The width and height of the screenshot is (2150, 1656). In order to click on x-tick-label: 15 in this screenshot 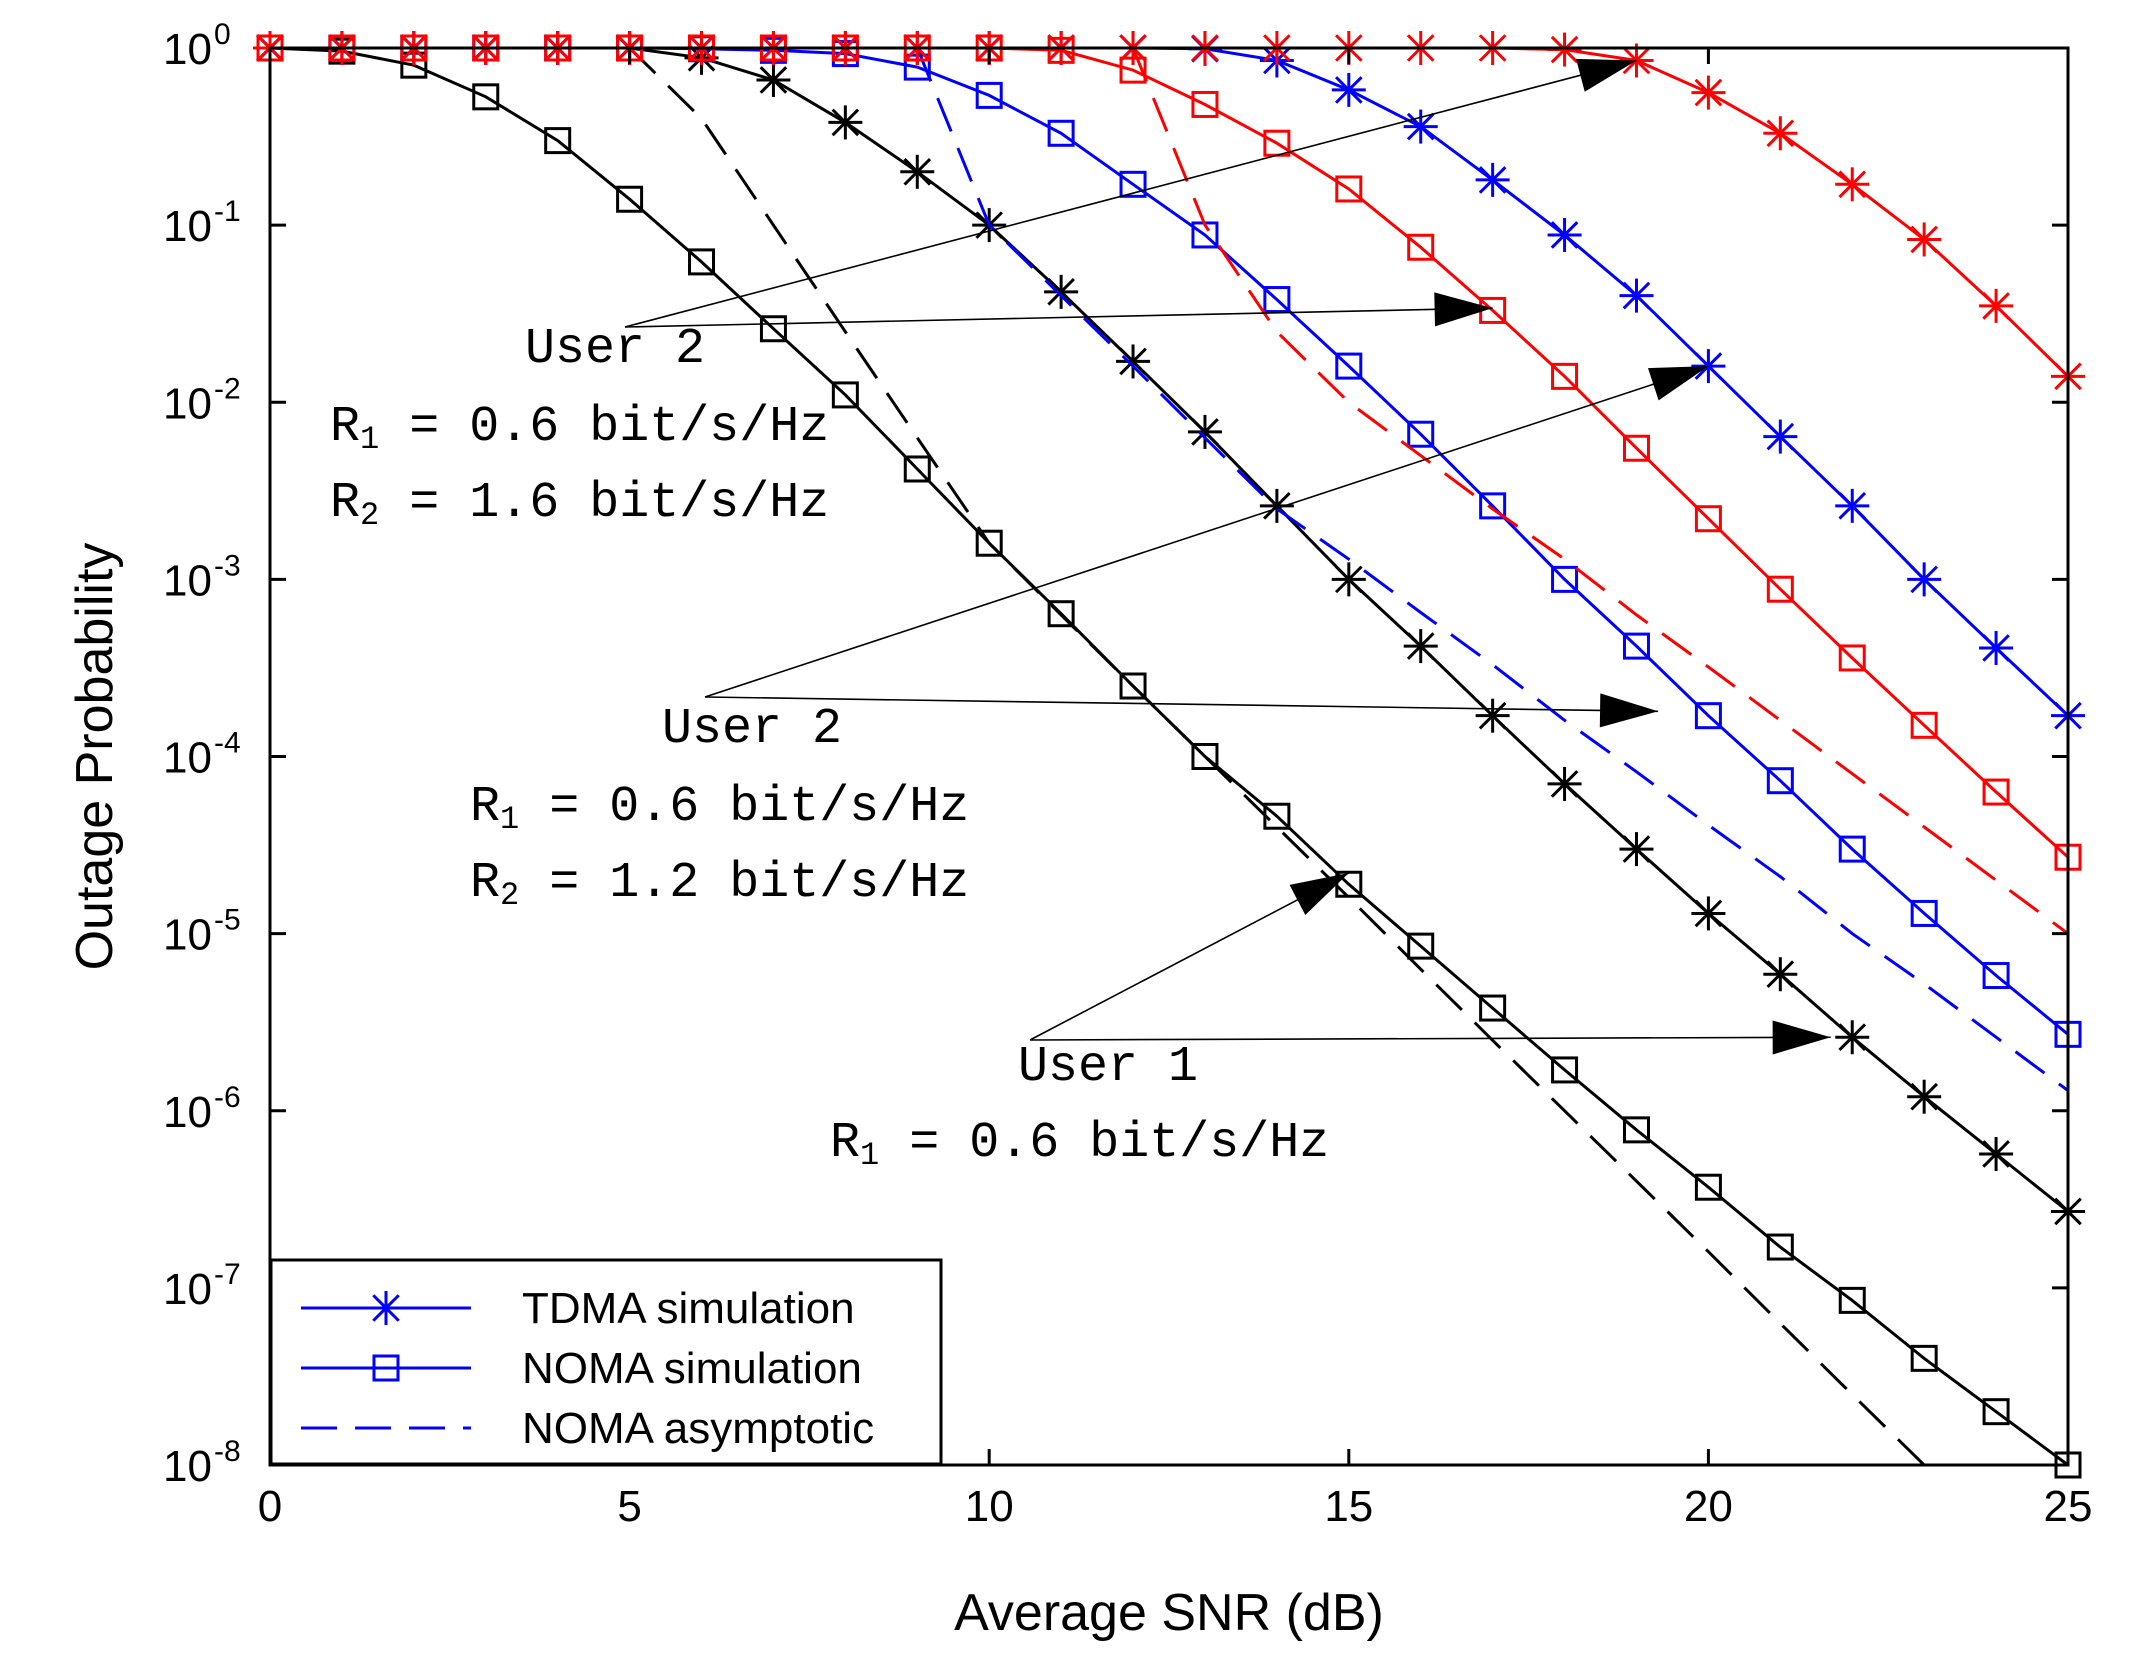, I will do `click(1348, 1506)`.